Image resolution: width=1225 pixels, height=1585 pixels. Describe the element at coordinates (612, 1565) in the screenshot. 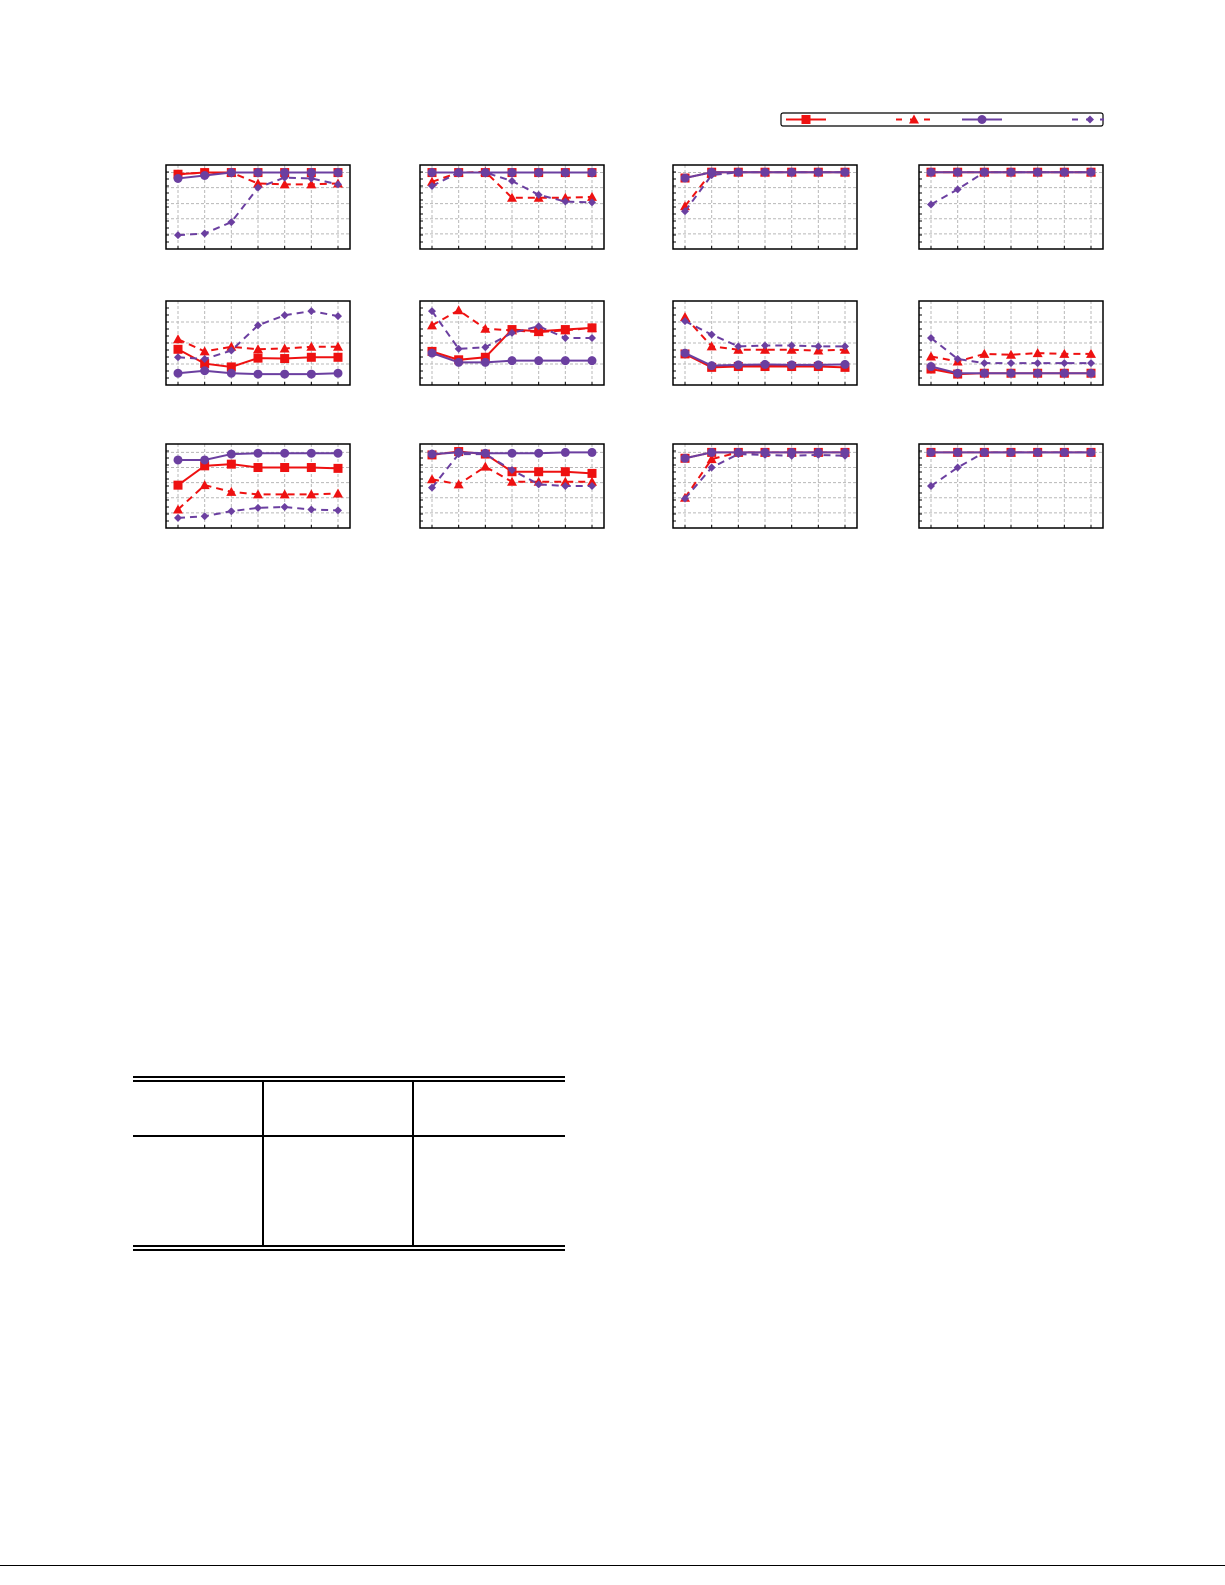

I see `page-bottom-rule` at that location.